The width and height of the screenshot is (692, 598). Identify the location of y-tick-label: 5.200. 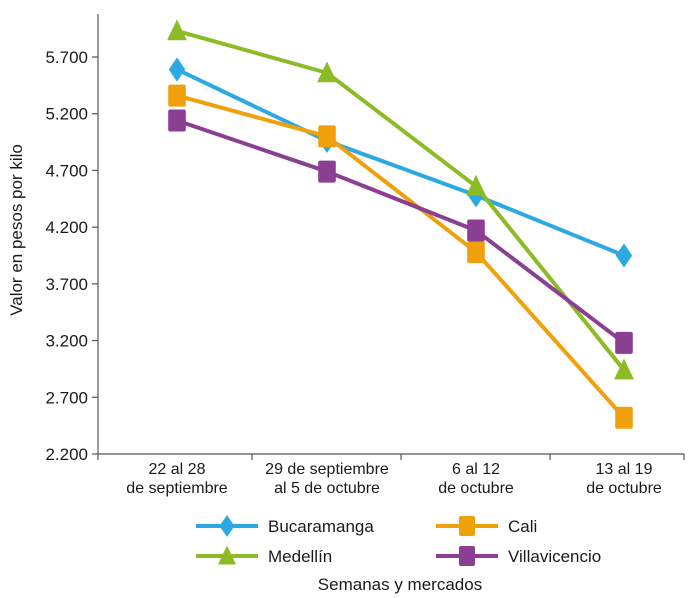
(66, 114).